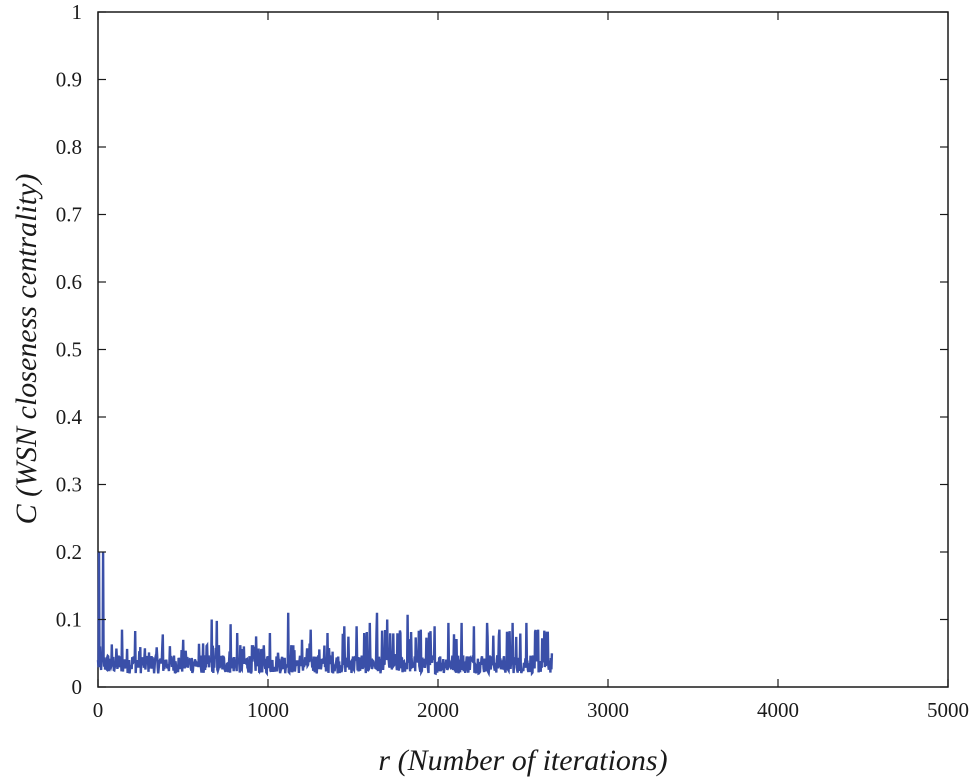  Describe the element at coordinates (608, 710) in the screenshot. I see `x-tick-label: 3000` at that location.